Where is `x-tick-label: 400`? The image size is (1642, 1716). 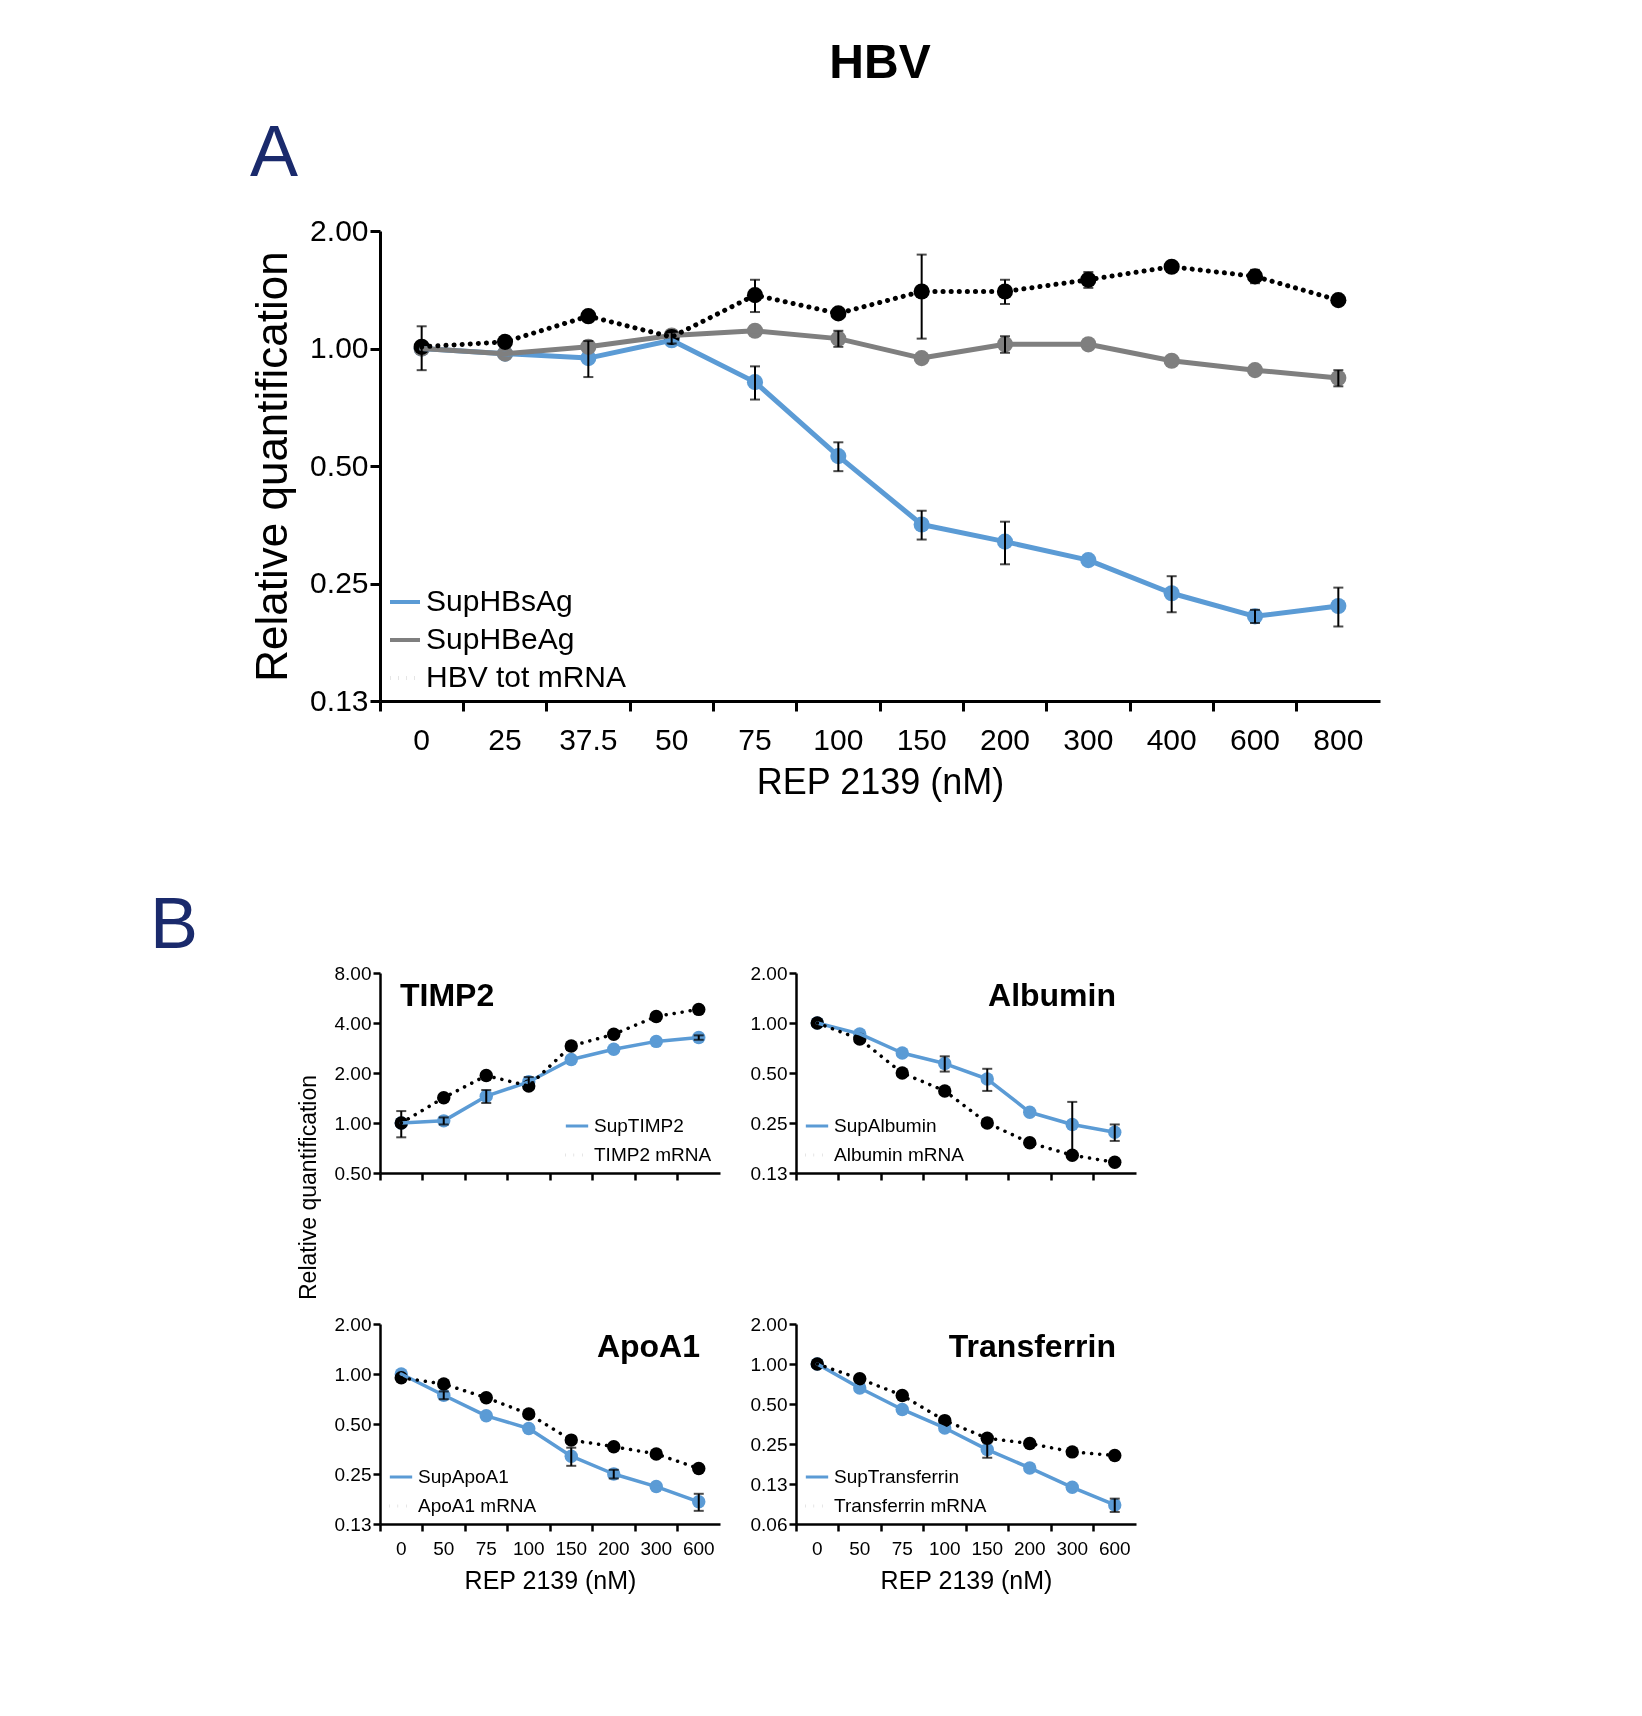
x-tick-label: 400 is located at coordinates (1171, 739).